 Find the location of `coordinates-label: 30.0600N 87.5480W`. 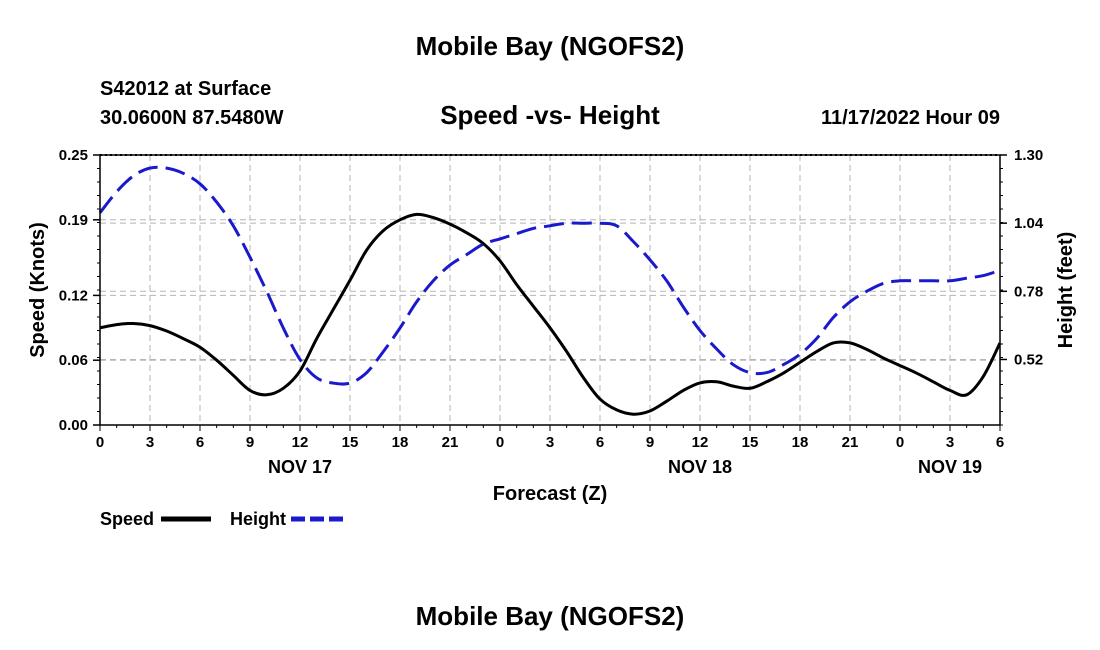

coordinates-label: 30.0600N 87.5480W is located at coordinates (192, 118).